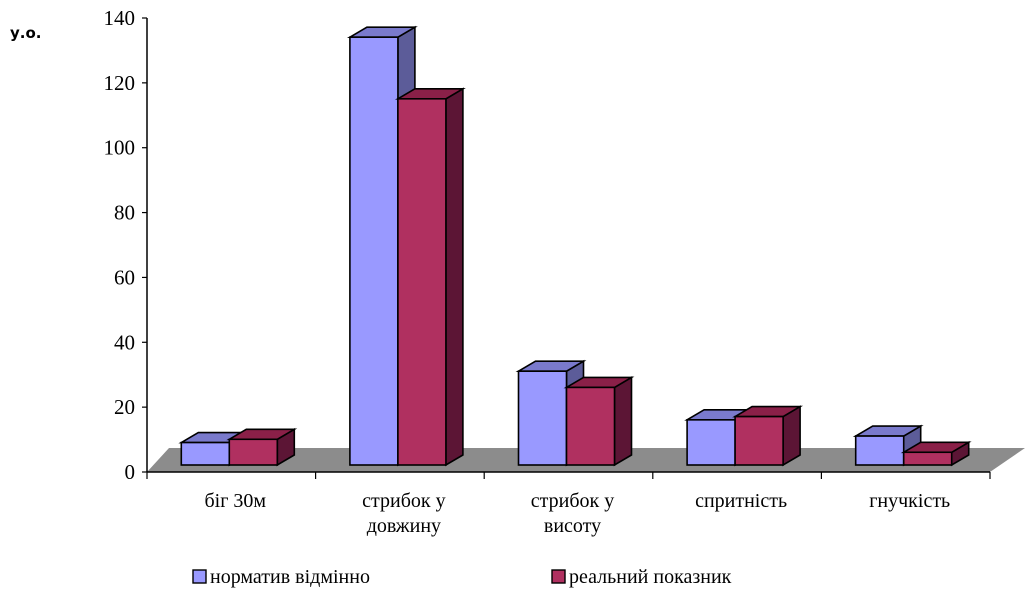 The height and width of the screenshot is (592, 1025). Describe the element at coordinates (124, 277) in the screenshot. I see `y-tick-label: 60` at that location.